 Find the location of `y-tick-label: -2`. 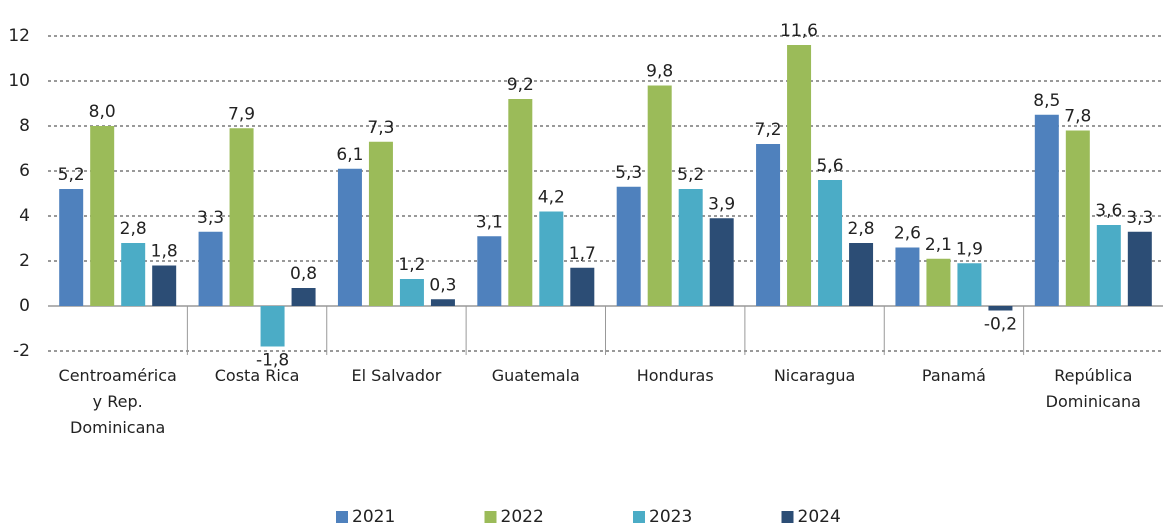

y-tick-label: -2 is located at coordinates (21, 351).